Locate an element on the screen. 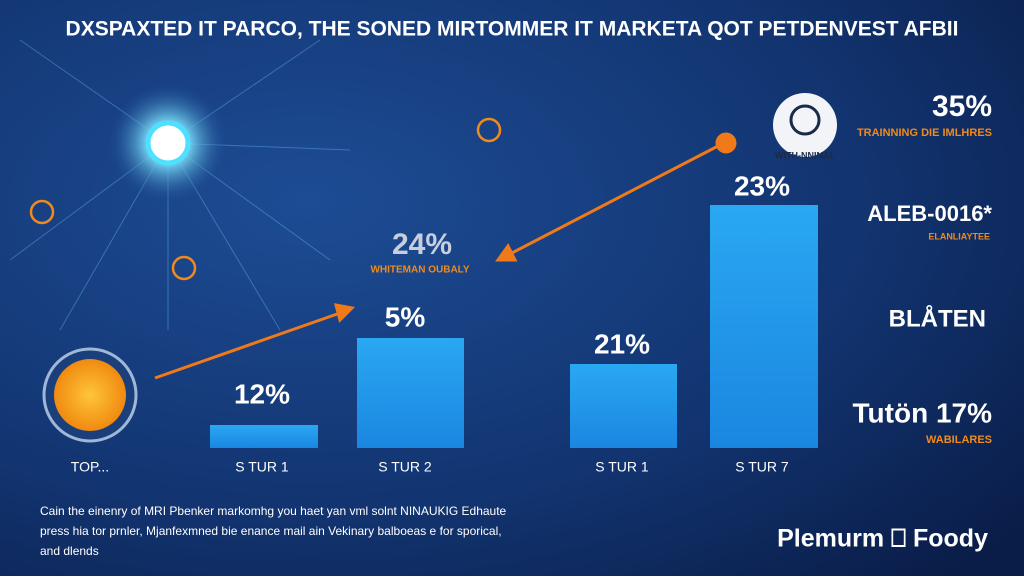  emoji is located at coordinates (90, 395).